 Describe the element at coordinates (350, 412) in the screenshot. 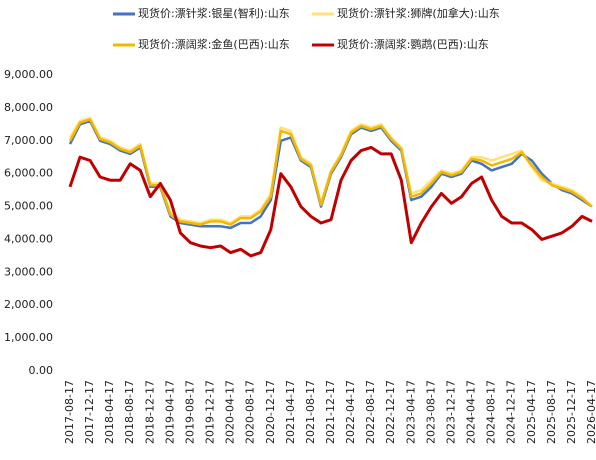

I see `x-tick-label: 2022-04-17` at that location.